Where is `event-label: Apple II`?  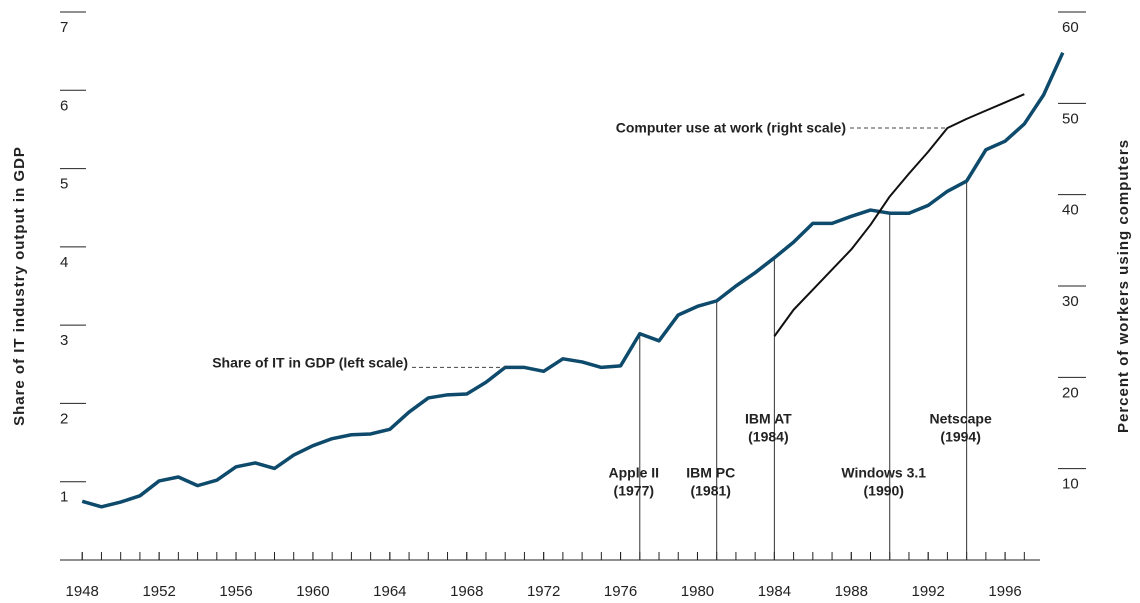 event-label: Apple II is located at coordinates (634, 473).